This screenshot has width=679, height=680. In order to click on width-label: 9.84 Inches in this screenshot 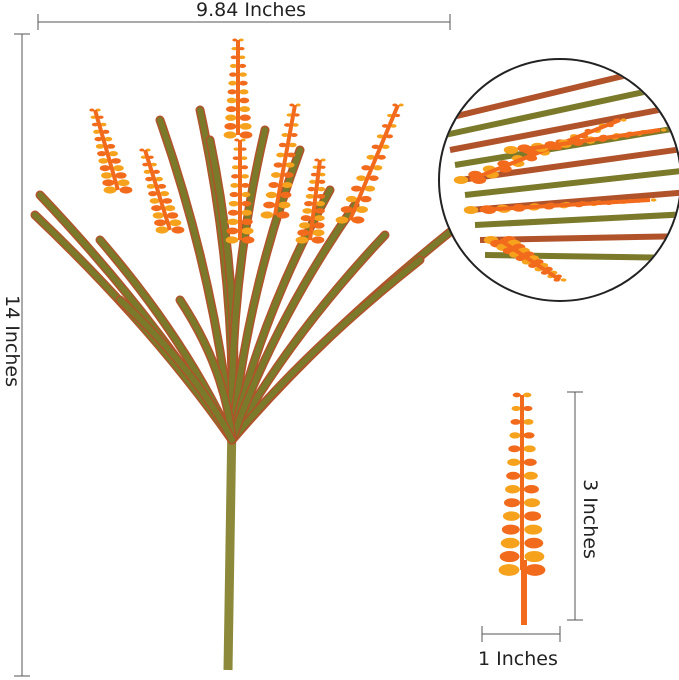, I will do `click(251, 10)`.